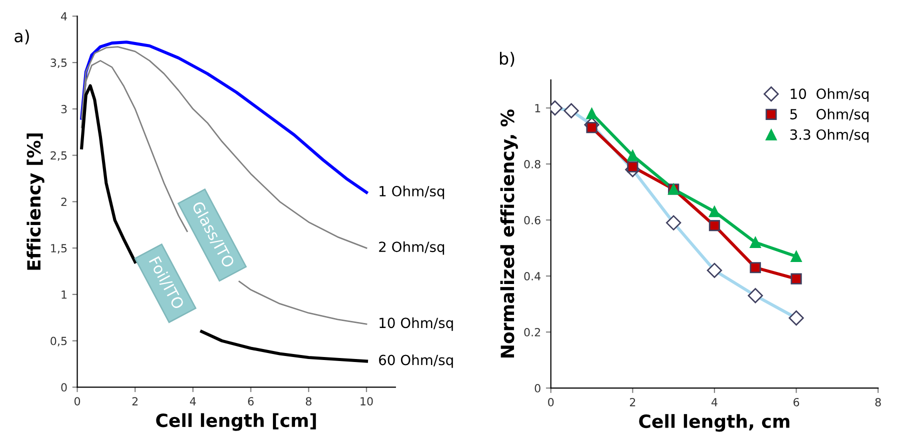  I want to click on y-tick-label: 1,5, so click(59, 249).